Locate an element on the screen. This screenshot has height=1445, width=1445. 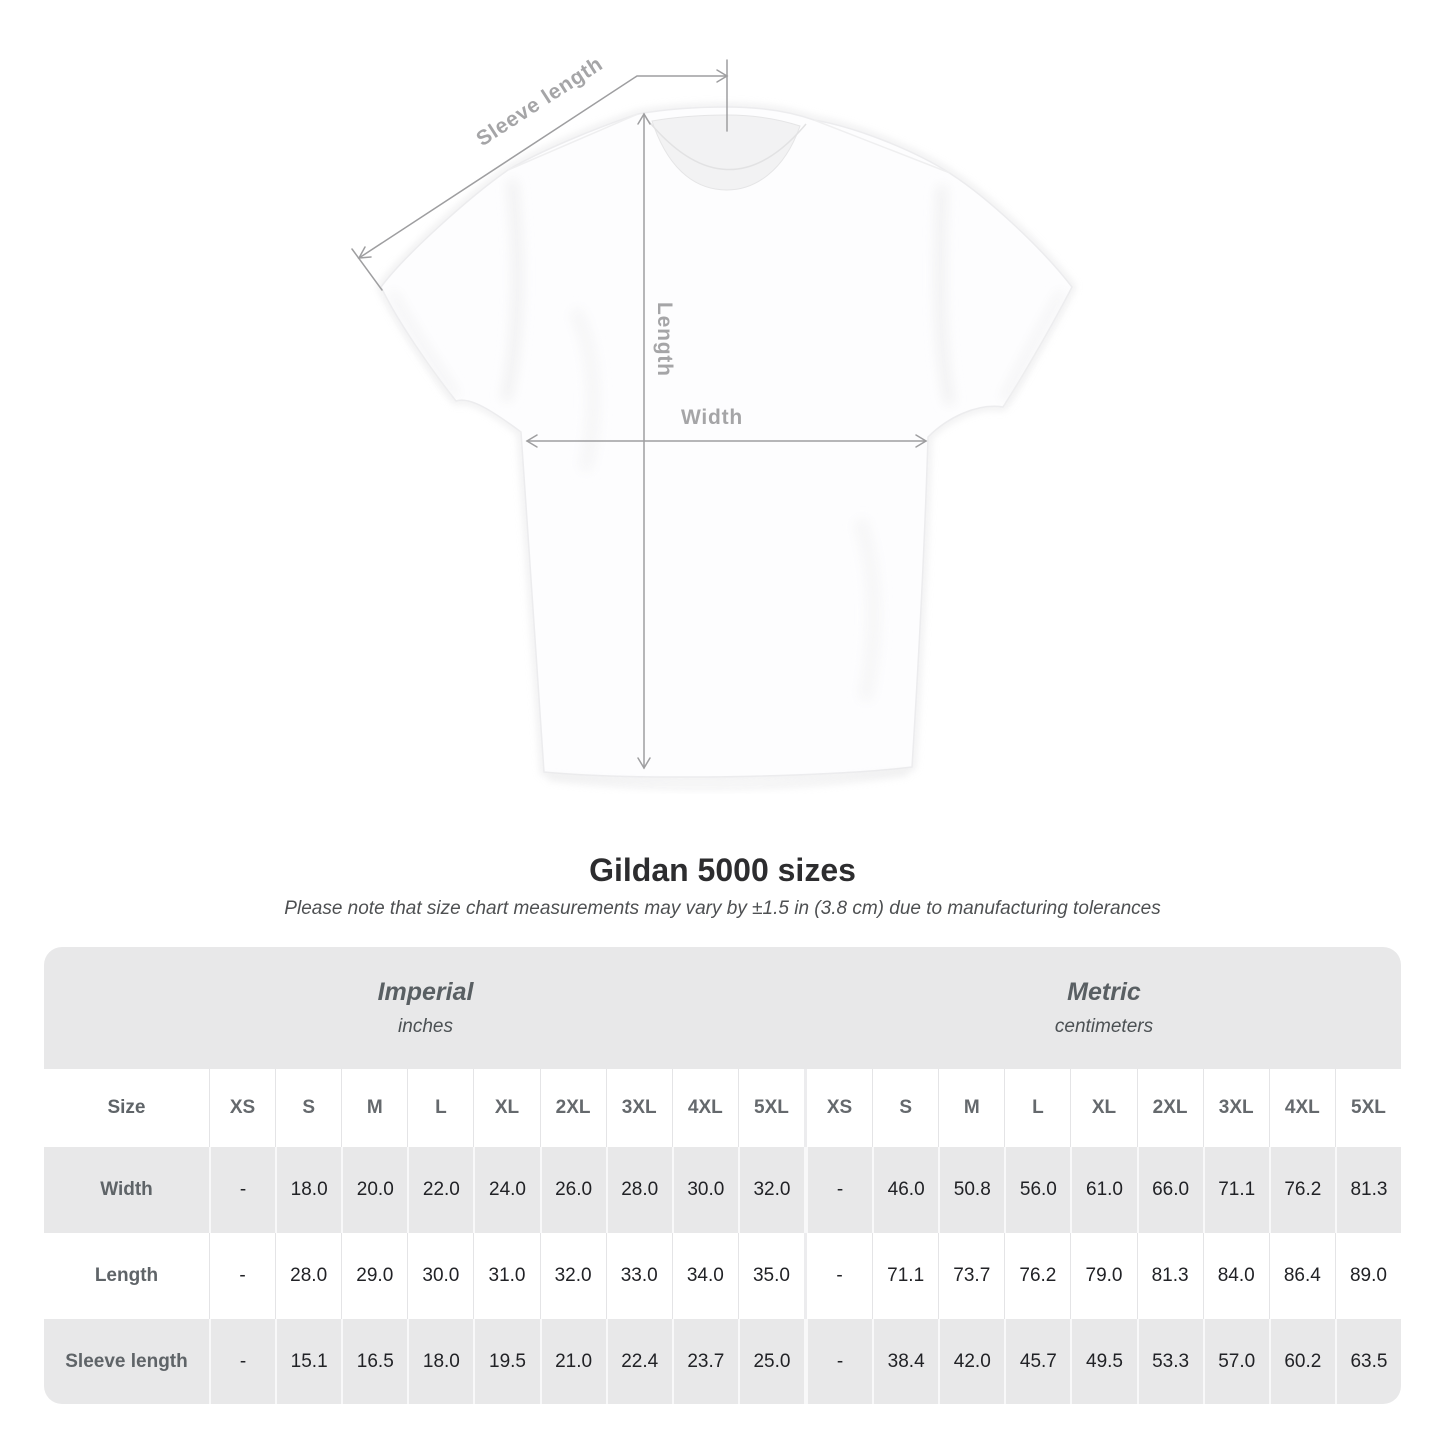
sleeve-metric-values: - 38.4 42.0 45.7 49.5 53.3 57.0 60.2 63.5 is located at coordinates (1102, 1361).